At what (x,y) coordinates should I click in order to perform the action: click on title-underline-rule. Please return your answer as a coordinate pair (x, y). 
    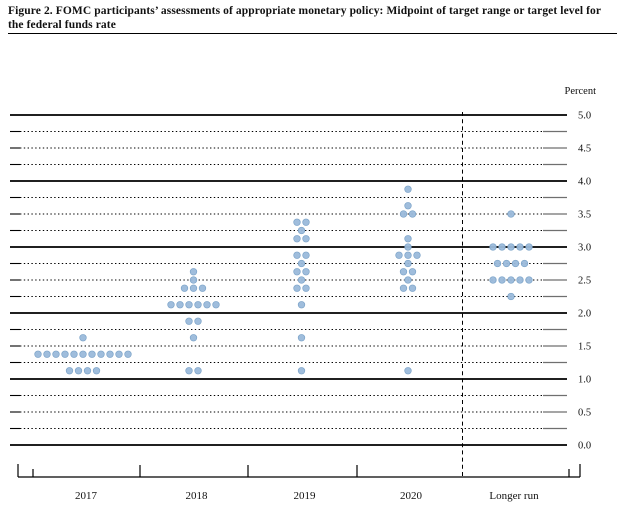
    Looking at the image, I should click on (312, 33).